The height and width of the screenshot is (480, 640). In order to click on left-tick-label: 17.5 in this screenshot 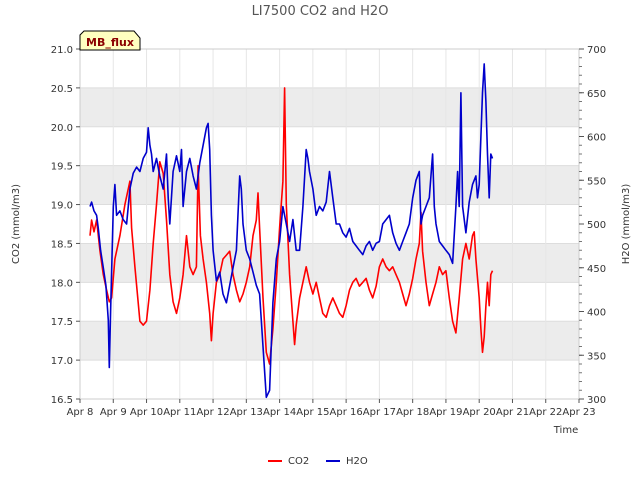, I will do `click(62, 322)`.